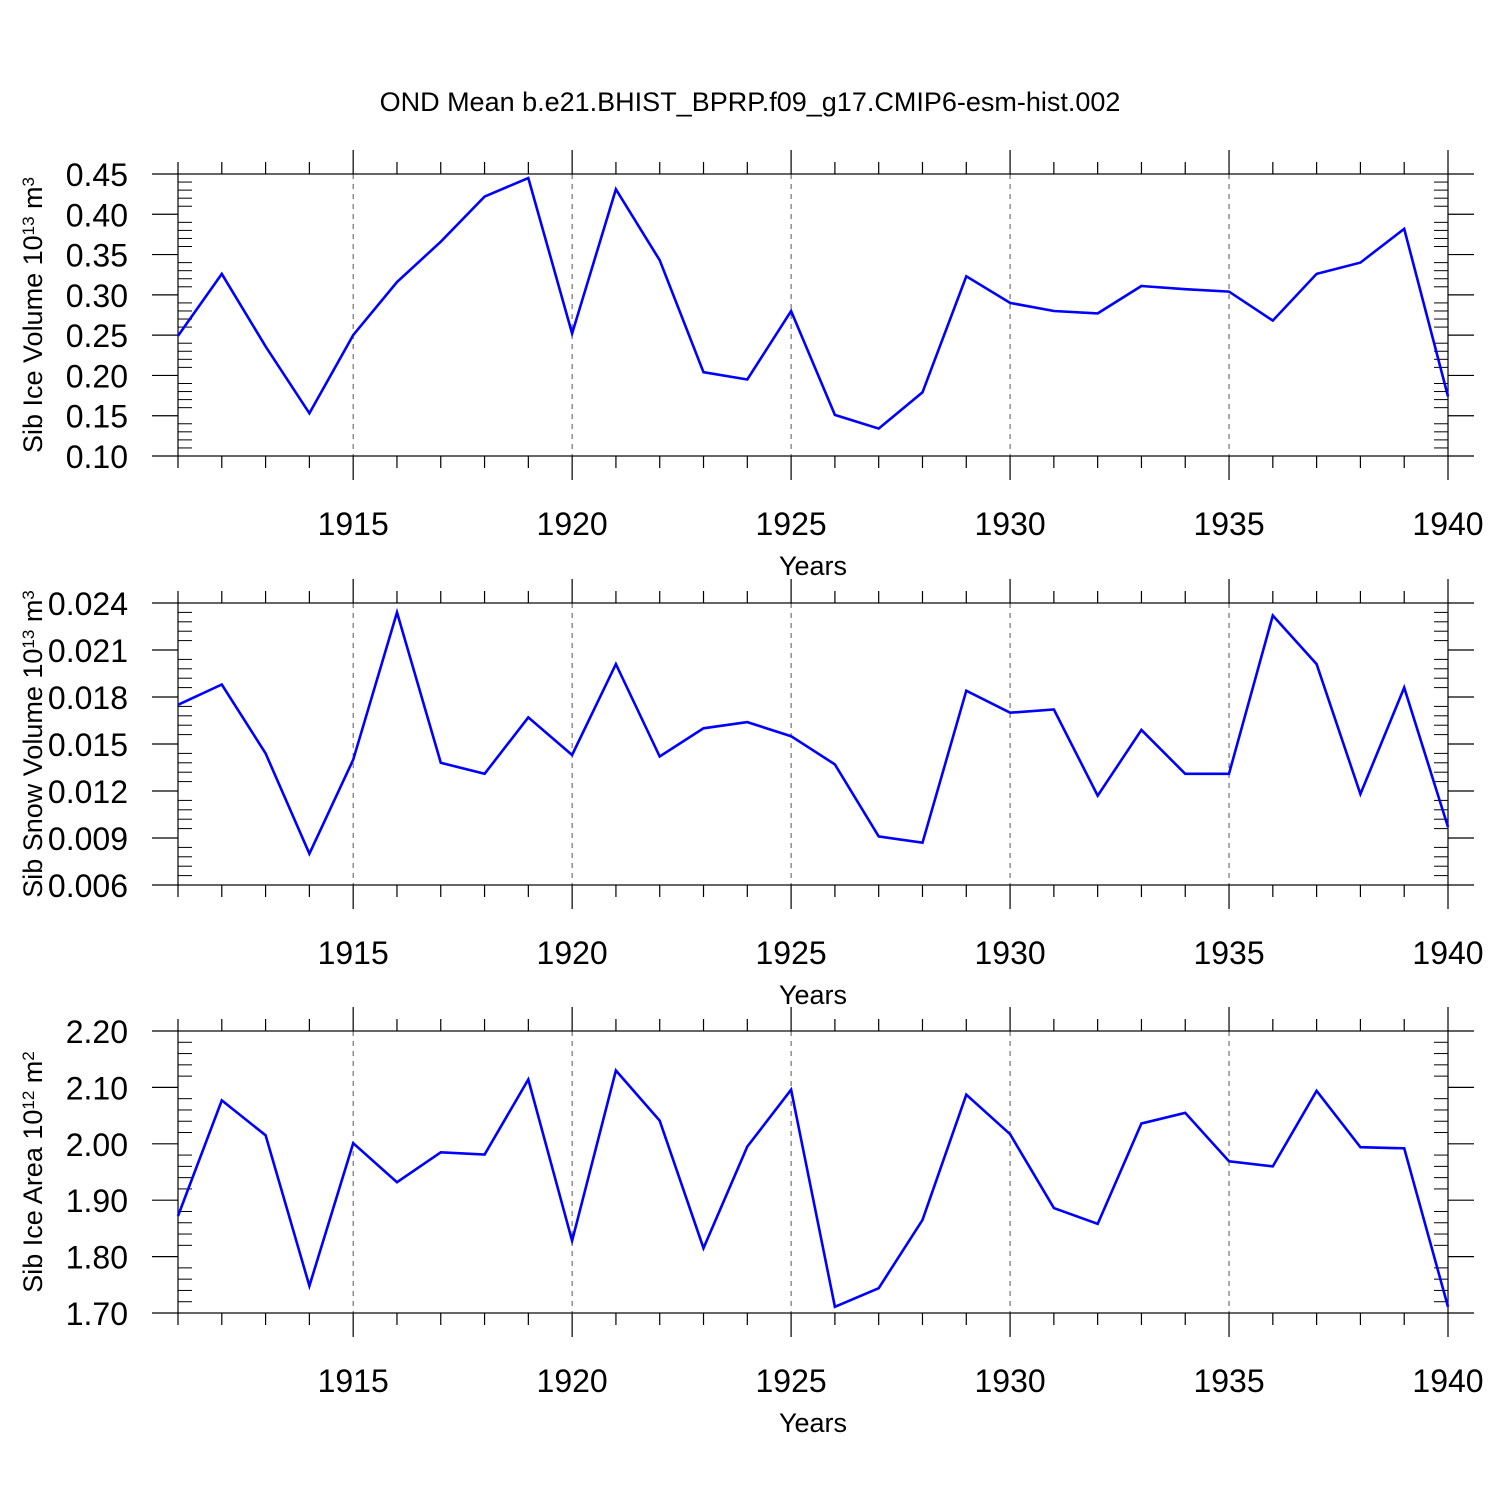 The height and width of the screenshot is (1505, 1500). What do you see at coordinates (28, 1100) in the screenshot?
I see `y-axis-label-exponent: 12` at bounding box center [28, 1100].